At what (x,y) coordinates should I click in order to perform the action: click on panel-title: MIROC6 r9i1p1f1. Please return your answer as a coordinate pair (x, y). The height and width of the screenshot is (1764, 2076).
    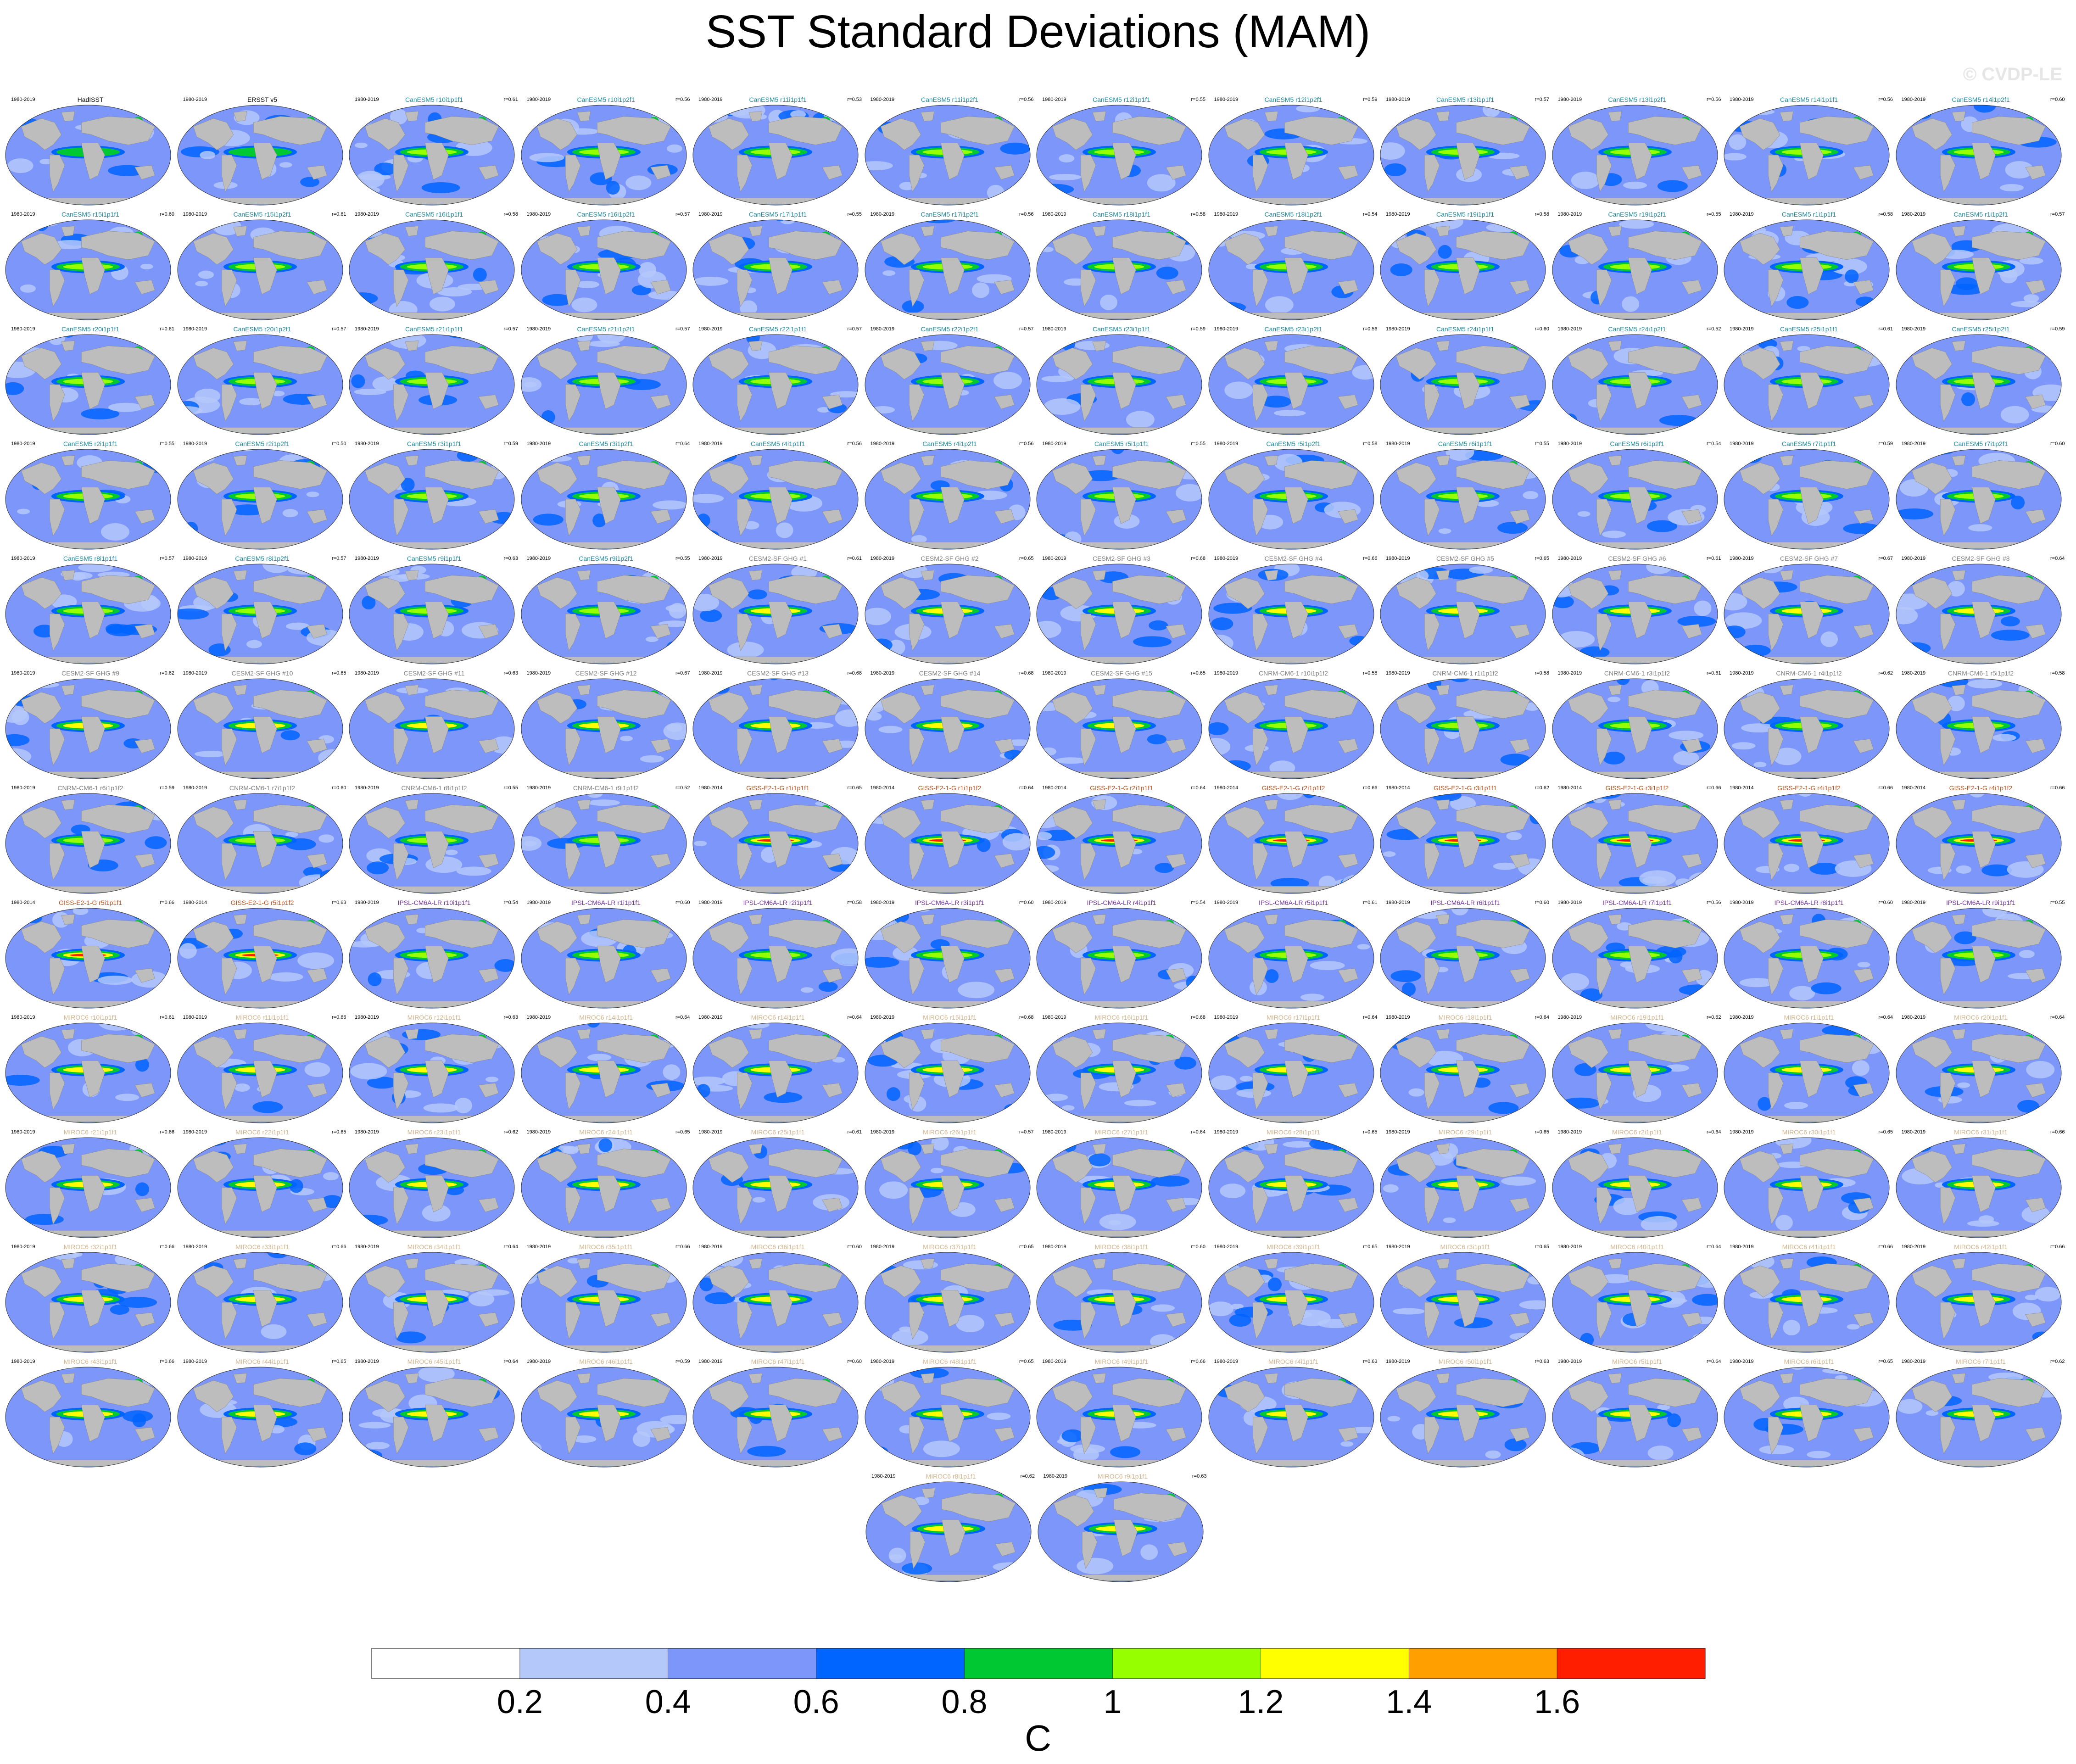
    Looking at the image, I should click on (1123, 1476).